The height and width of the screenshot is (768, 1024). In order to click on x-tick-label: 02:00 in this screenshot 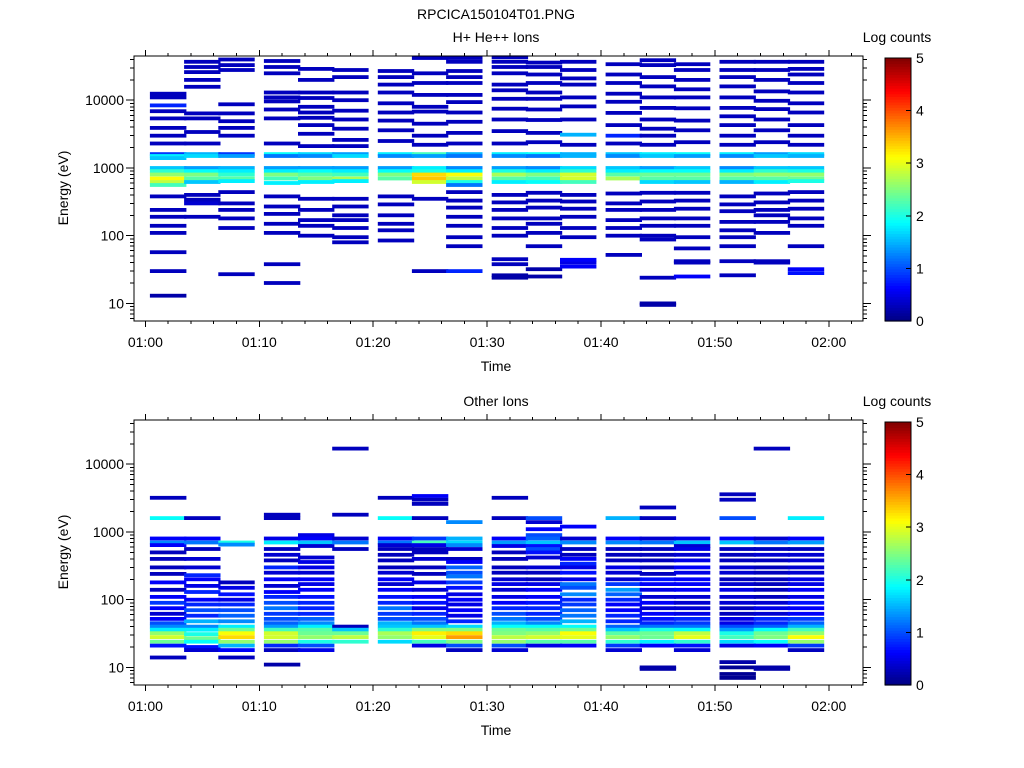, I will do `click(828, 706)`.